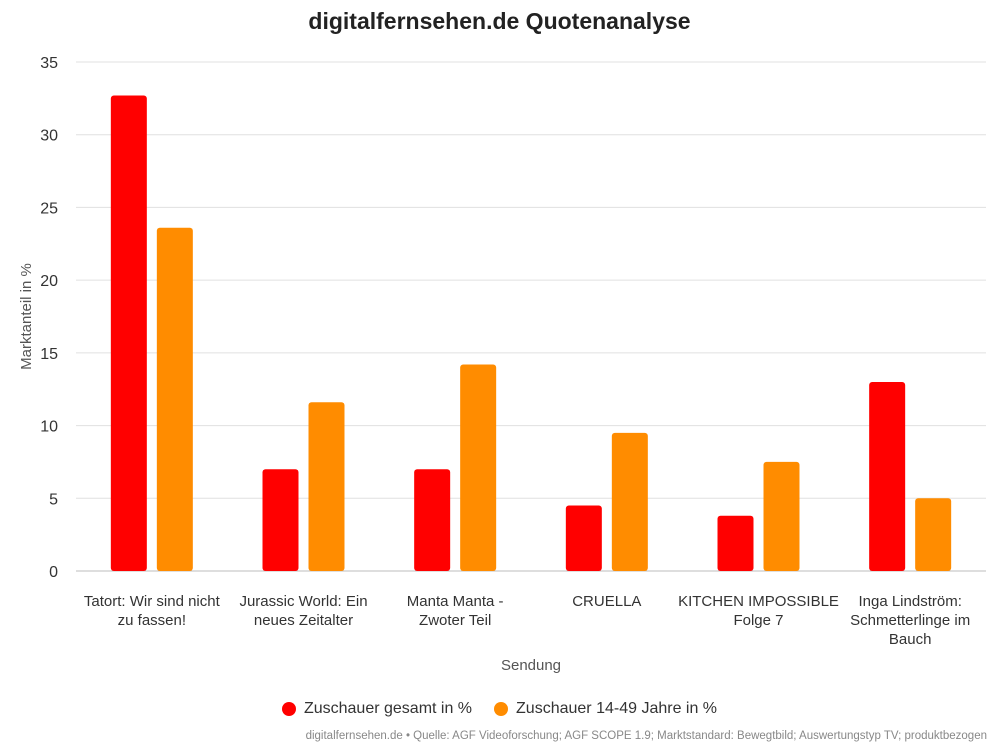 The width and height of the screenshot is (999, 749). I want to click on y-tick-label: 25, so click(49, 208).